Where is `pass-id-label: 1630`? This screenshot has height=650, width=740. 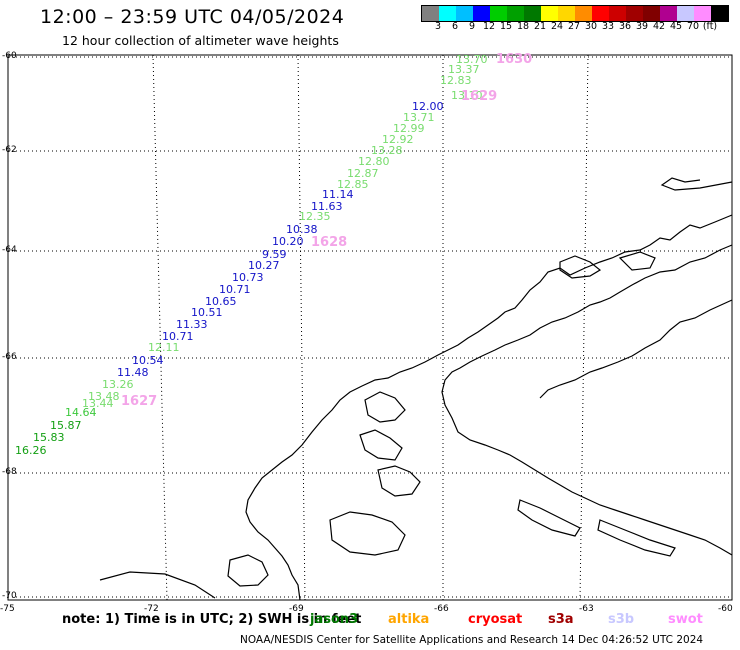 pass-id-label: 1630 is located at coordinates (514, 59).